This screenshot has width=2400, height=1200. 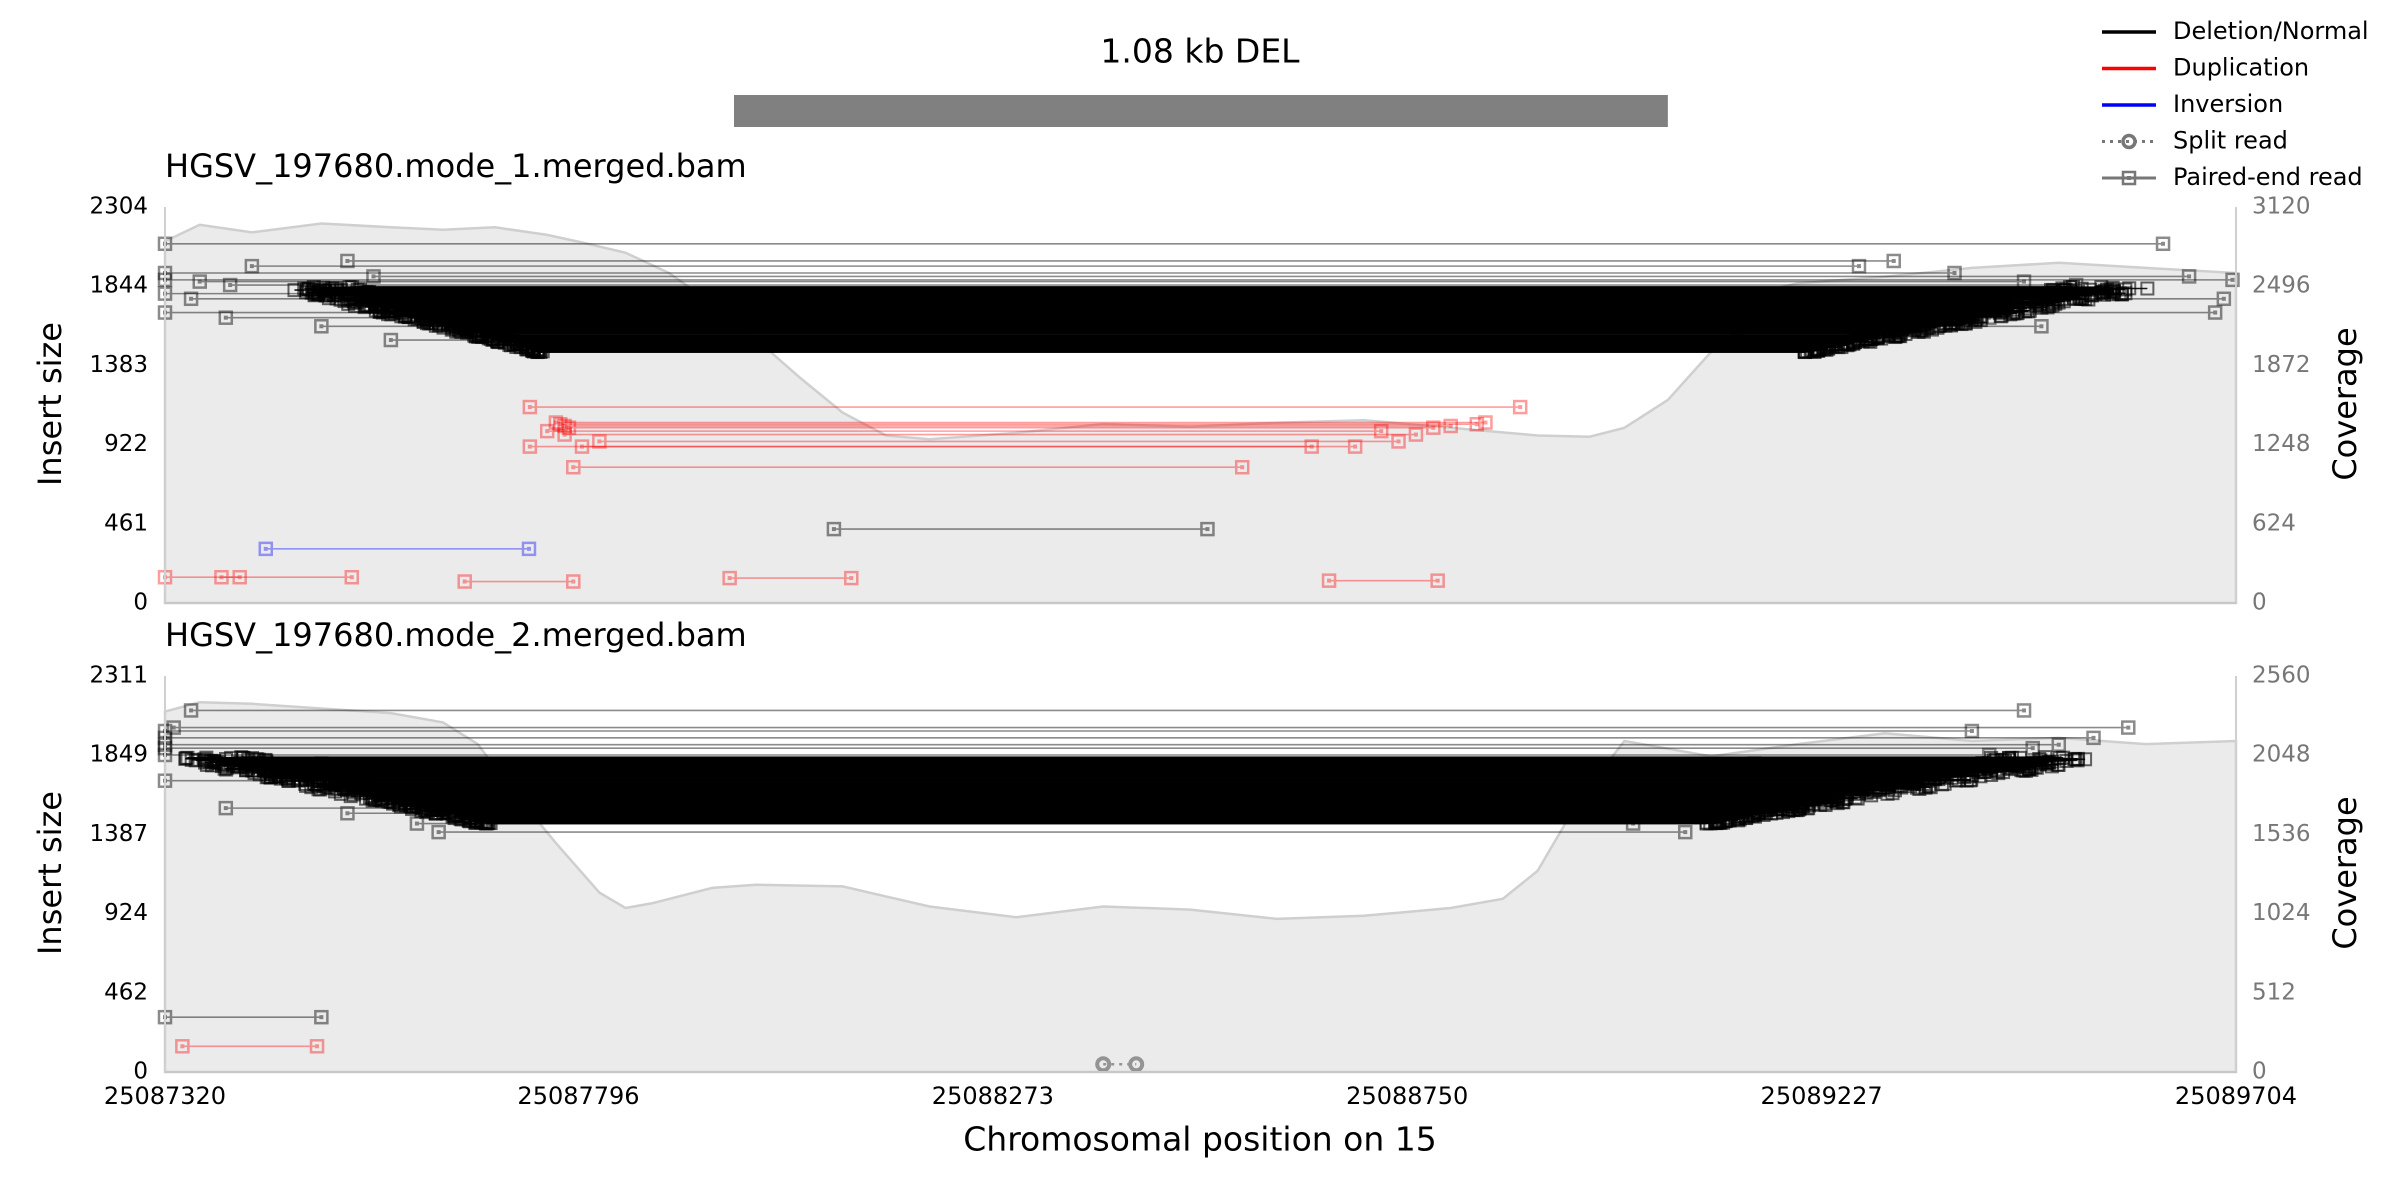 I want to click on y-tick-label-right: 2496, so click(x=2281, y=286).